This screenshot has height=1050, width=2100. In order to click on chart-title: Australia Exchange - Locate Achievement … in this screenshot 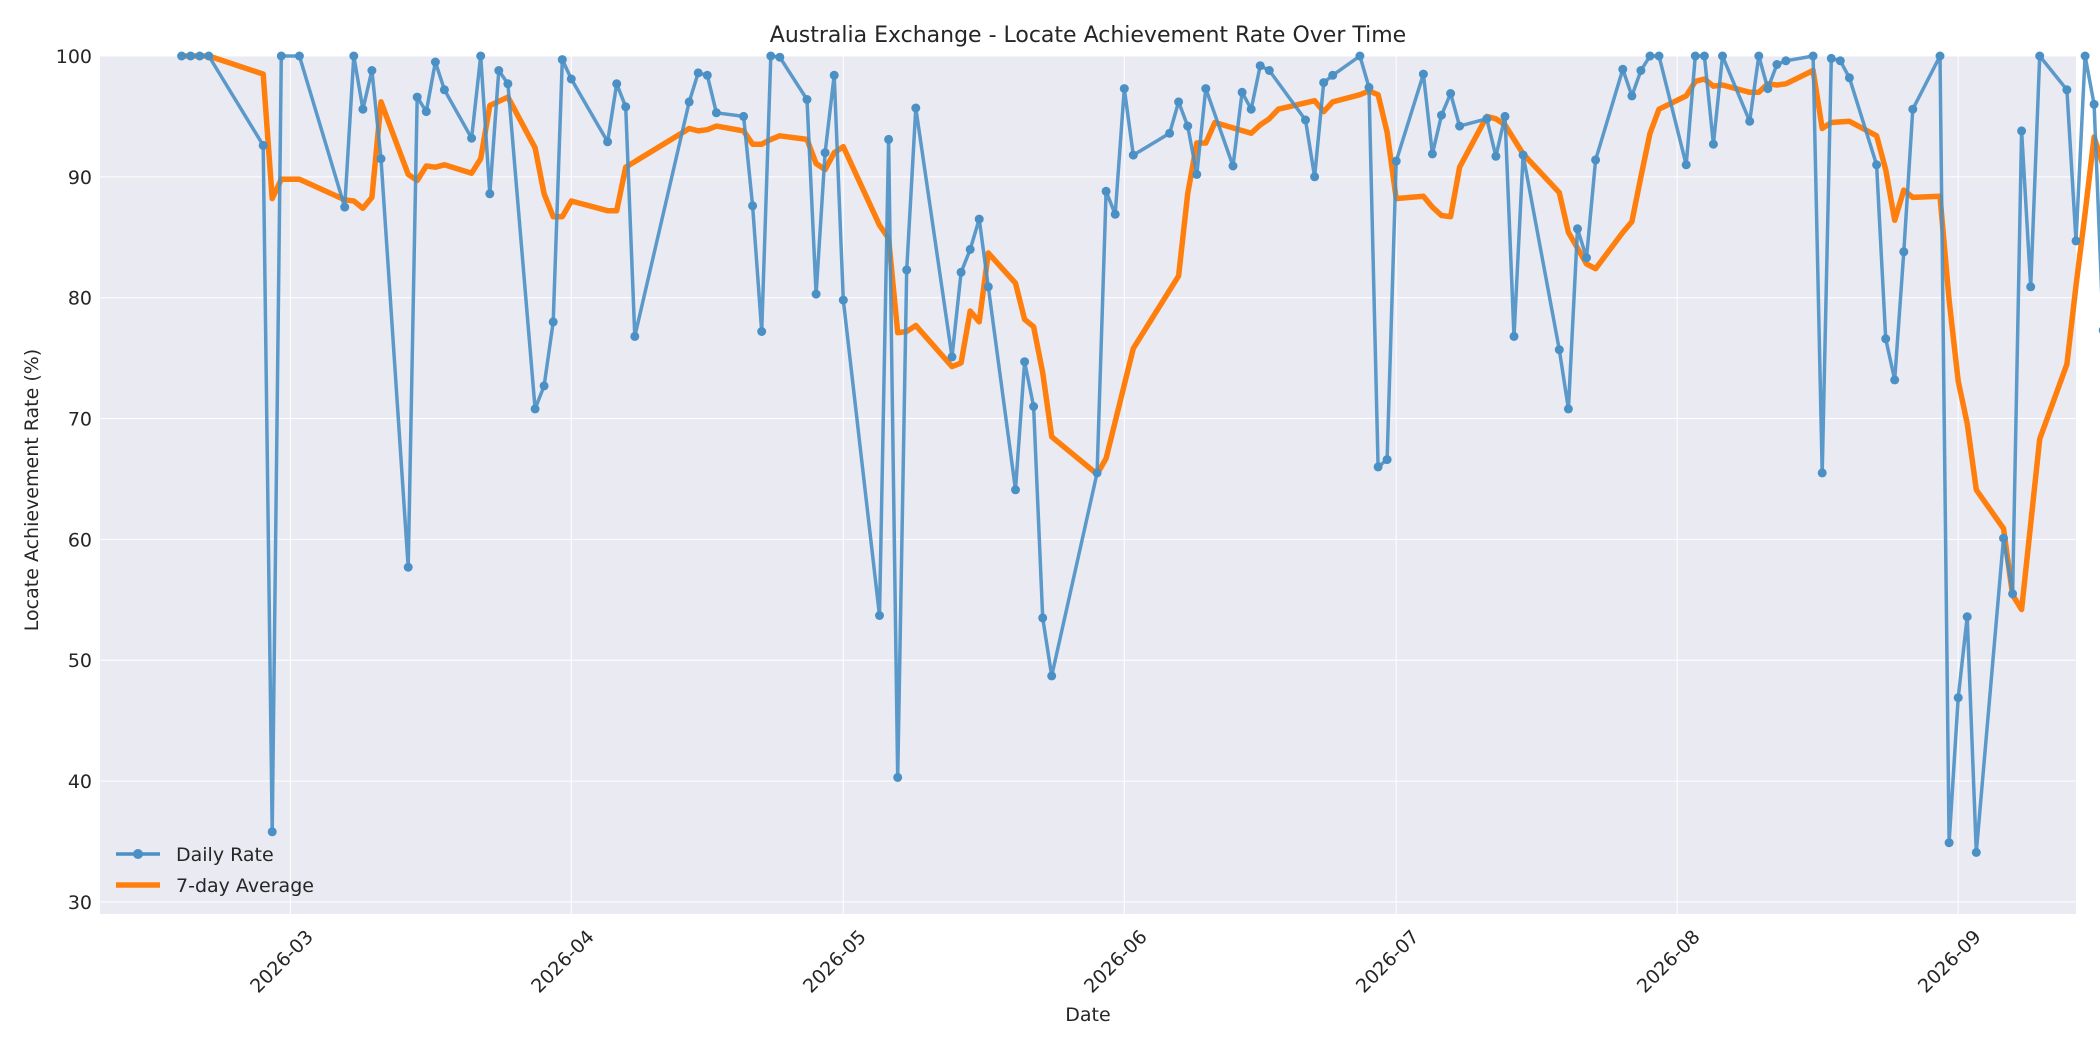, I will do `click(1088, 35)`.